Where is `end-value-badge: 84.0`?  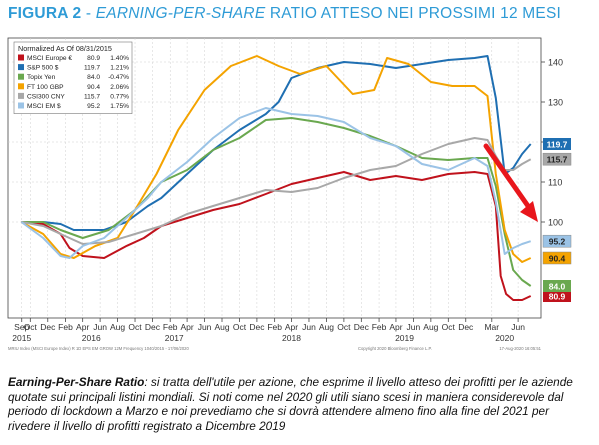
end-value-badge: 84.0 is located at coordinates (557, 286).